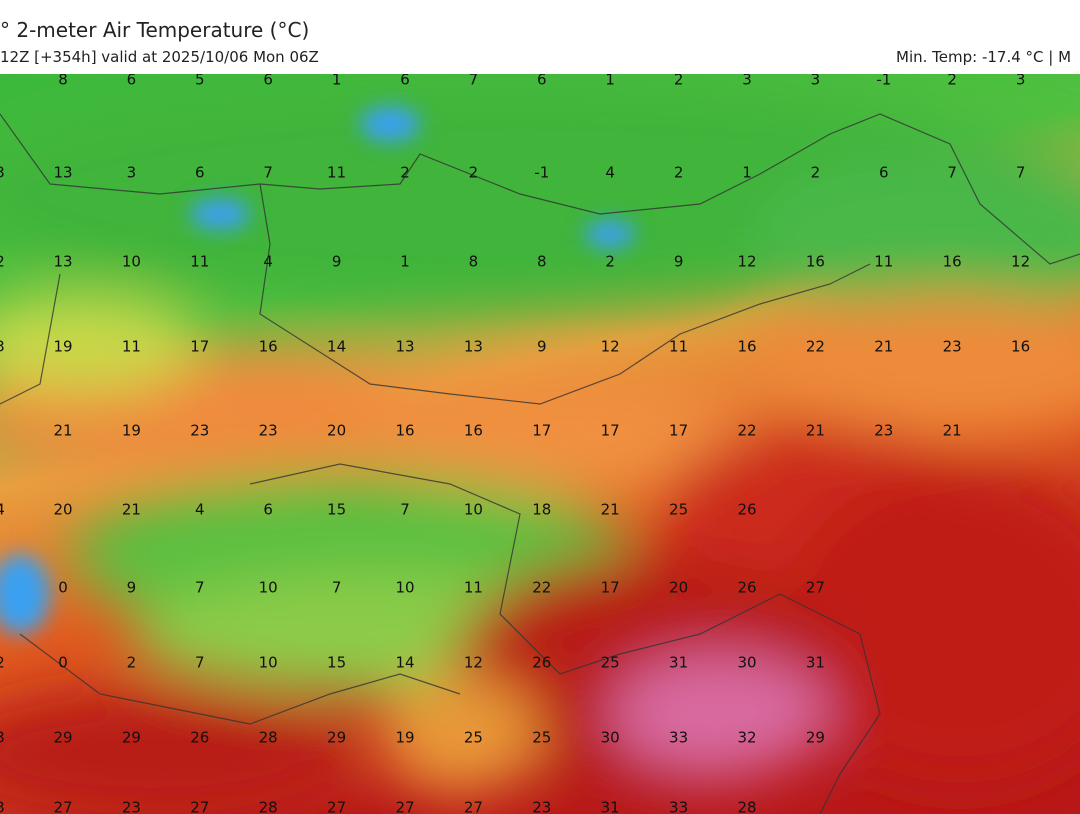  Describe the element at coordinates (678, 738) in the screenshot. I see `temperature-label: 33` at that location.